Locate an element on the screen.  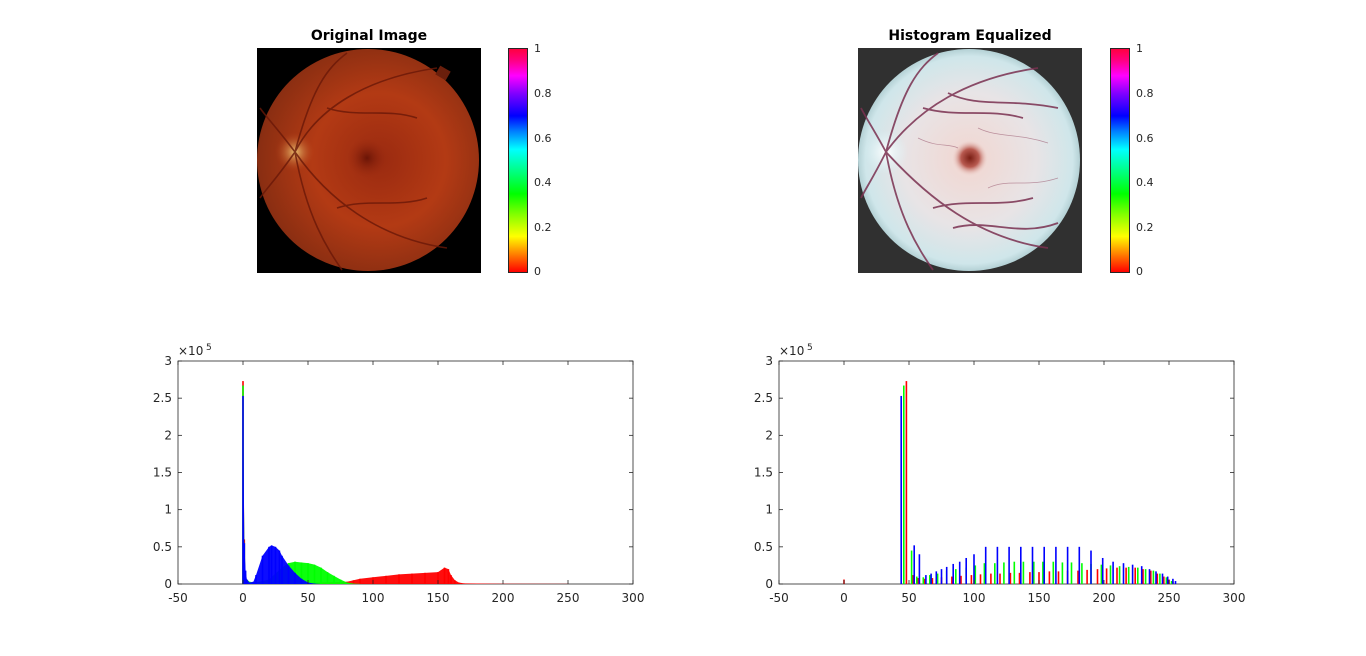
y-tick-label: 0 is located at coordinates (769, 584).